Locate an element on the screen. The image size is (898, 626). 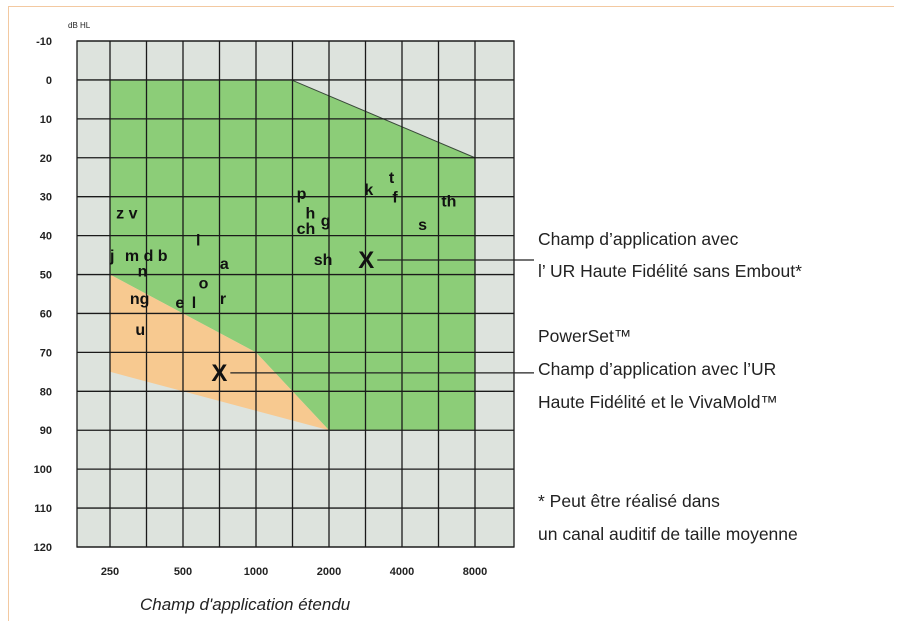
speech-sound-label: ng is located at coordinates (140, 299).